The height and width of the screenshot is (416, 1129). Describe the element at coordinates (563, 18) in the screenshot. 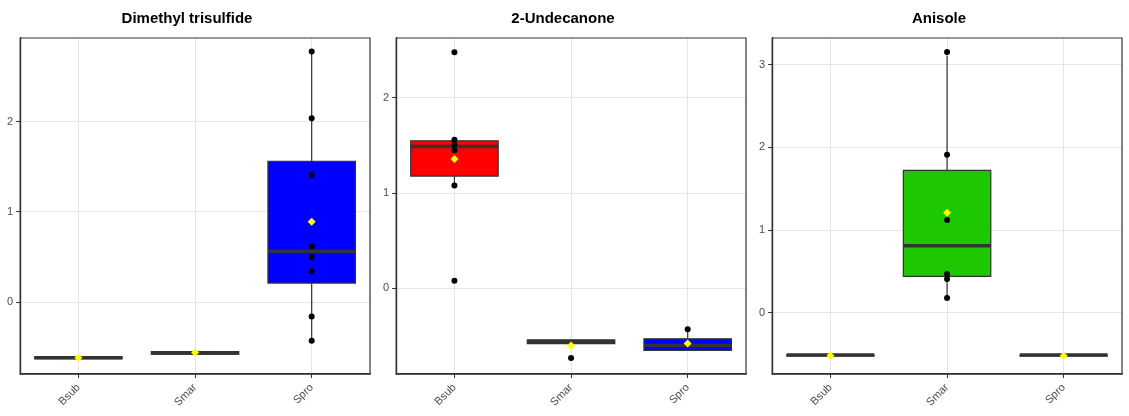

I see `chart-title: 2-Undecanone` at that location.